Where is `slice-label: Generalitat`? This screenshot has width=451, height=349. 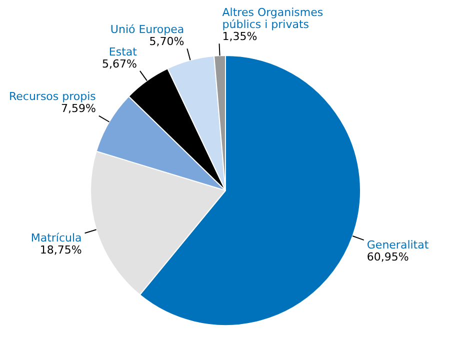 slice-label: Generalitat is located at coordinates (398, 245).